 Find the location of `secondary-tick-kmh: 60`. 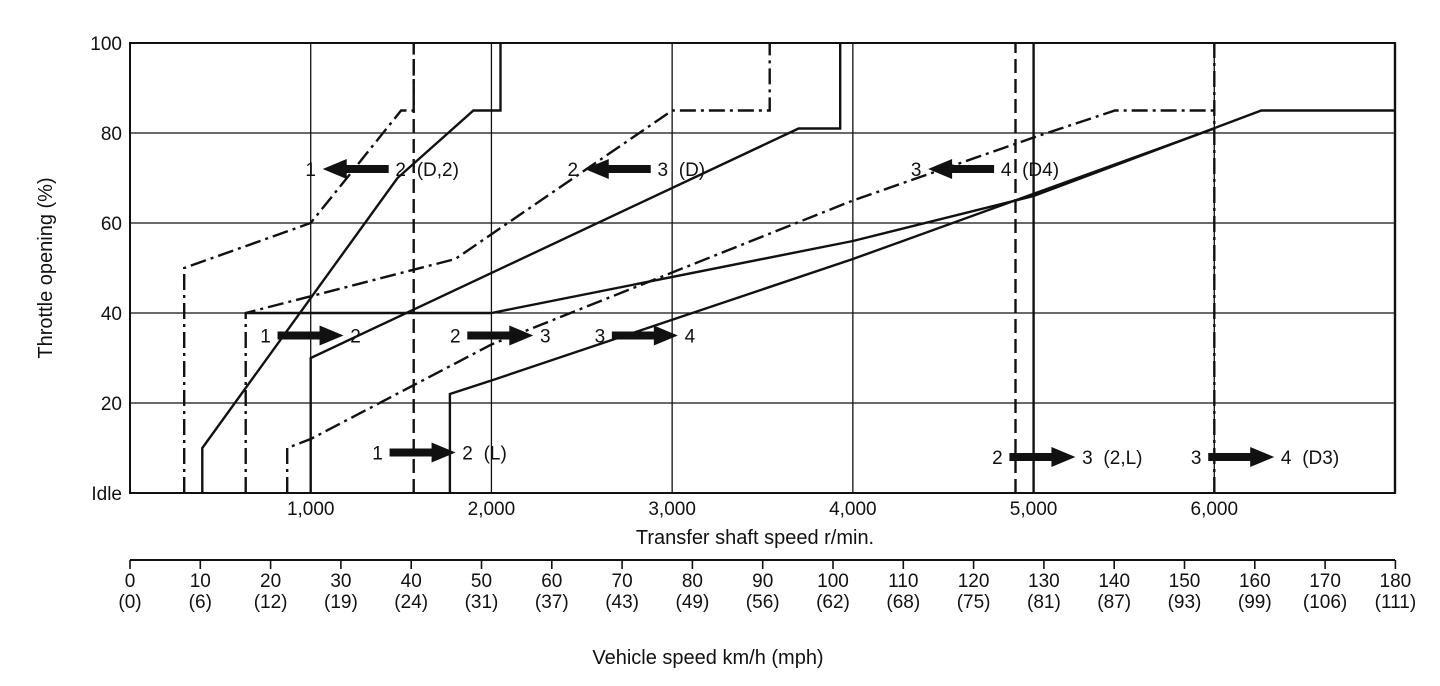

secondary-tick-kmh: 60 is located at coordinates (551, 581).